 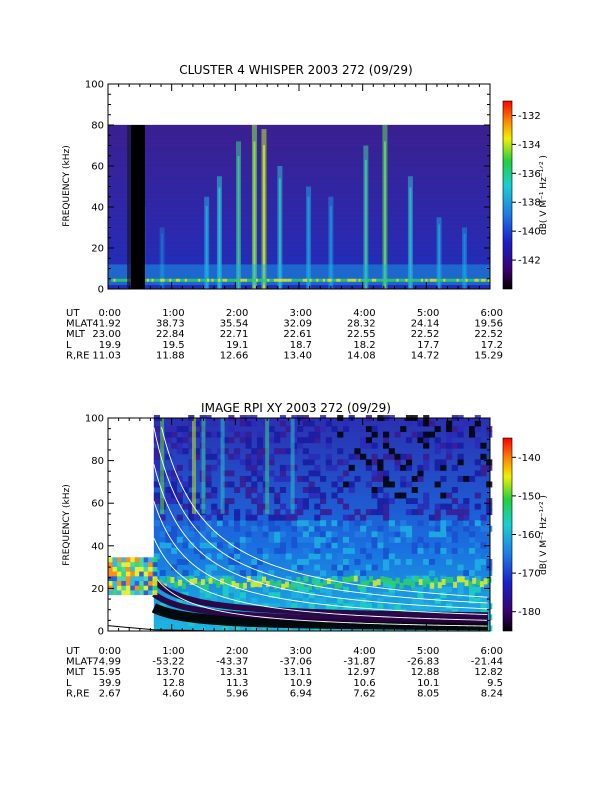 What do you see at coordinates (361, 334) in the screenshot?
I see `ephemeris-cell: 22.55` at bounding box center [361, 334].